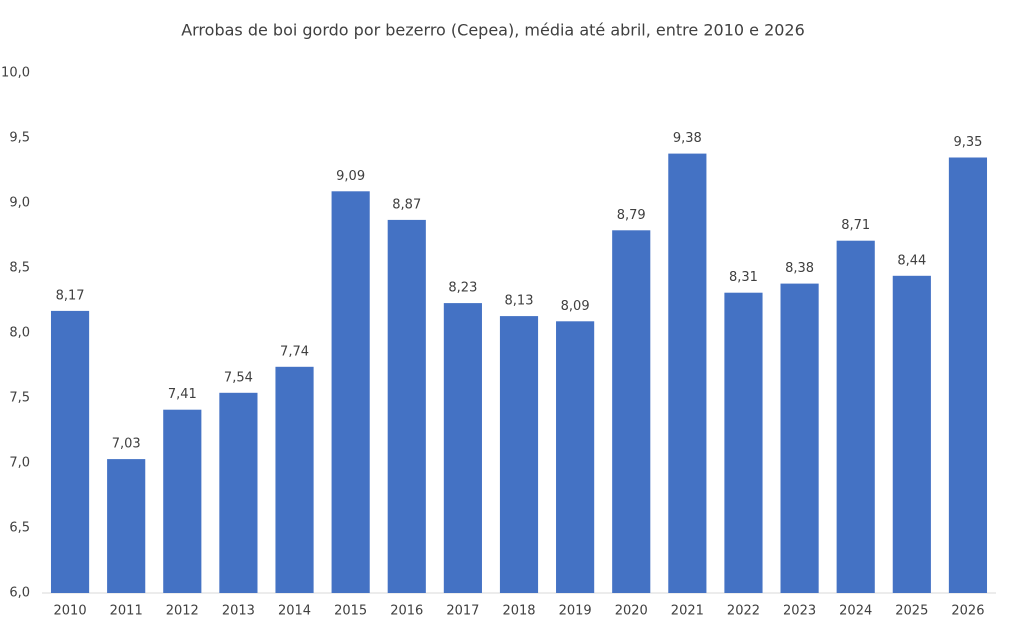 Image resolution: width=1011 pixels, height=633 pixels. What do you see at coordinates (967, 611) in the screenshot?
I see `x-tick-label: 2026` at bounding box center [967, 611].